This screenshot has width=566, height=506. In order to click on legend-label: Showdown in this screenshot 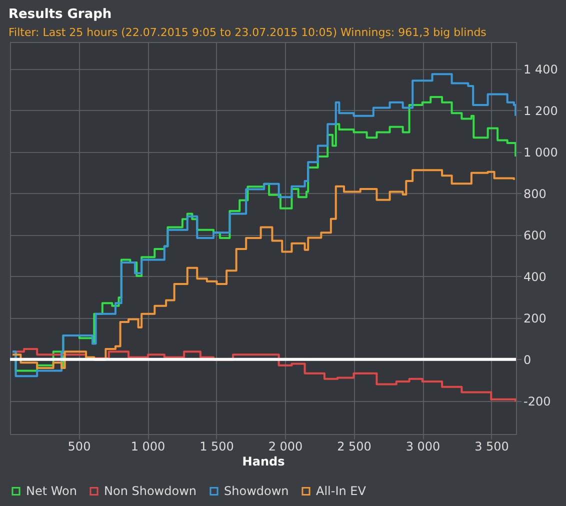, I will do `click(256, 491)`.